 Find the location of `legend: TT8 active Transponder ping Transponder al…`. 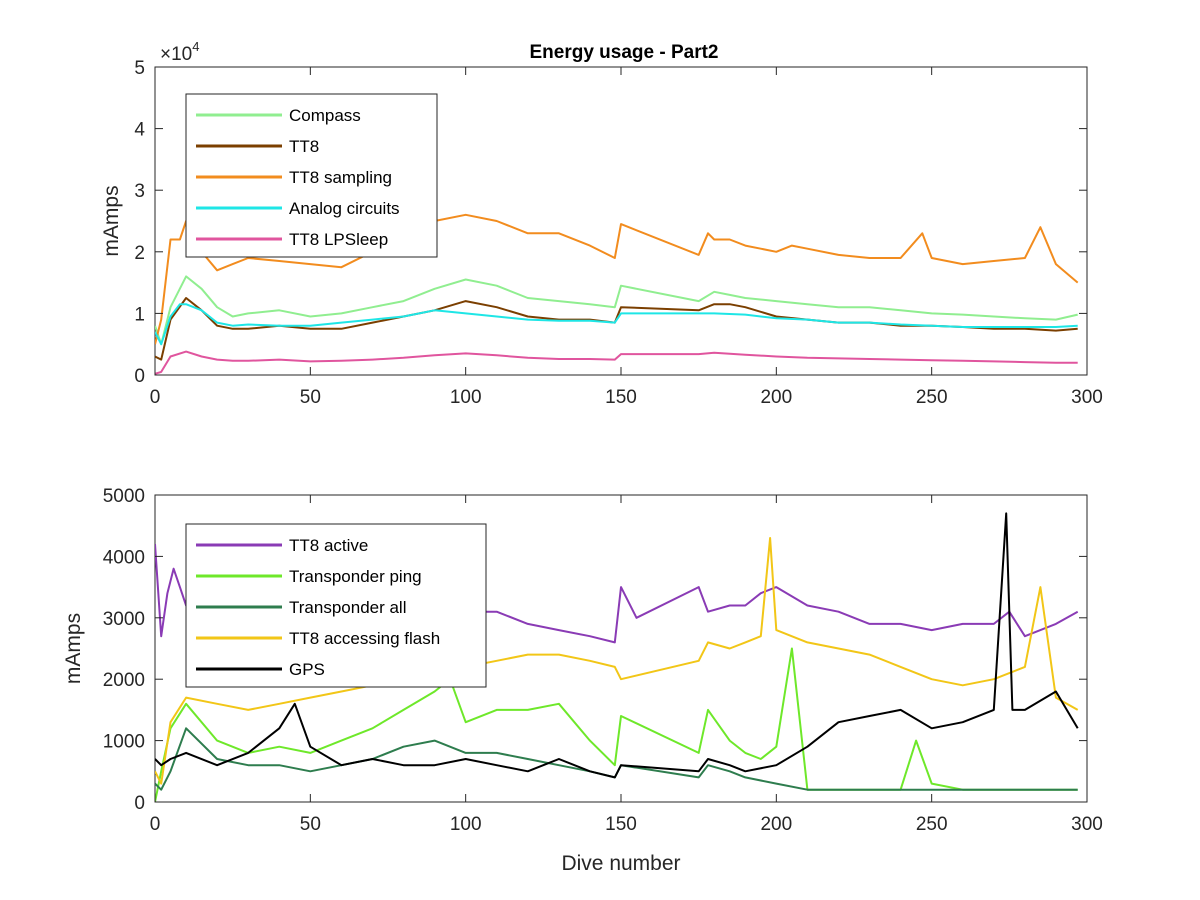

legend: TT8 active Transponder ping Transponder al… is located at coordinates (336, 605).